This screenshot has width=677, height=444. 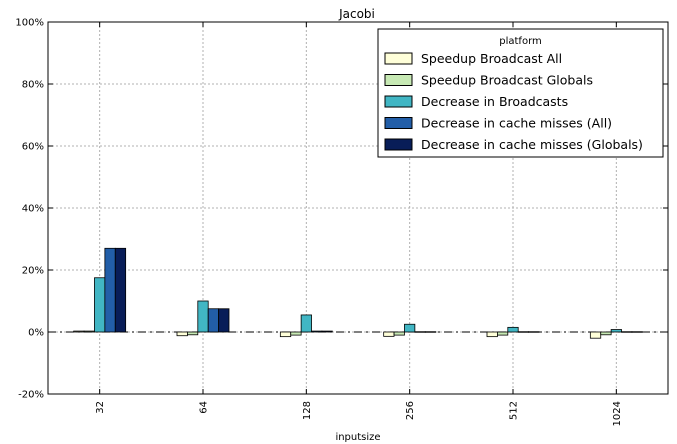 What do you see at coordinates (33, 147) in the screenshot?
I see `y-tick-label: 60%` at bounding box center [33, 147].